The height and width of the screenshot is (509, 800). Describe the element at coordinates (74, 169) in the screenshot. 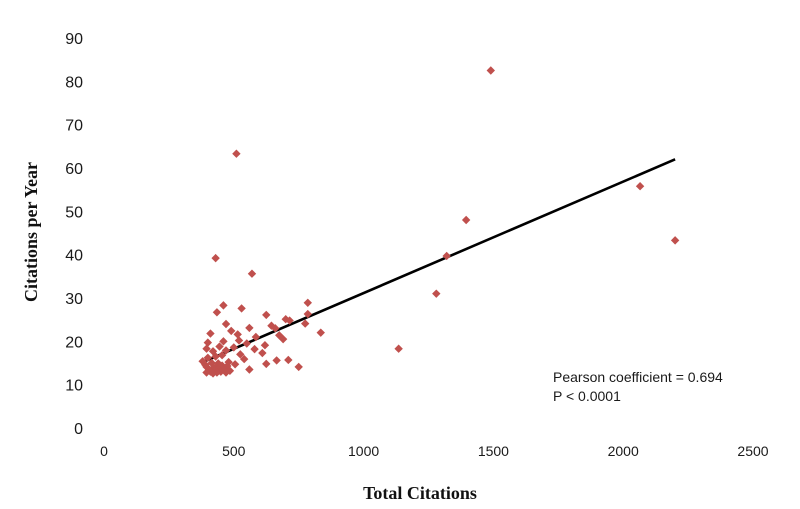

I see `y-tick-label: 60` at that location.